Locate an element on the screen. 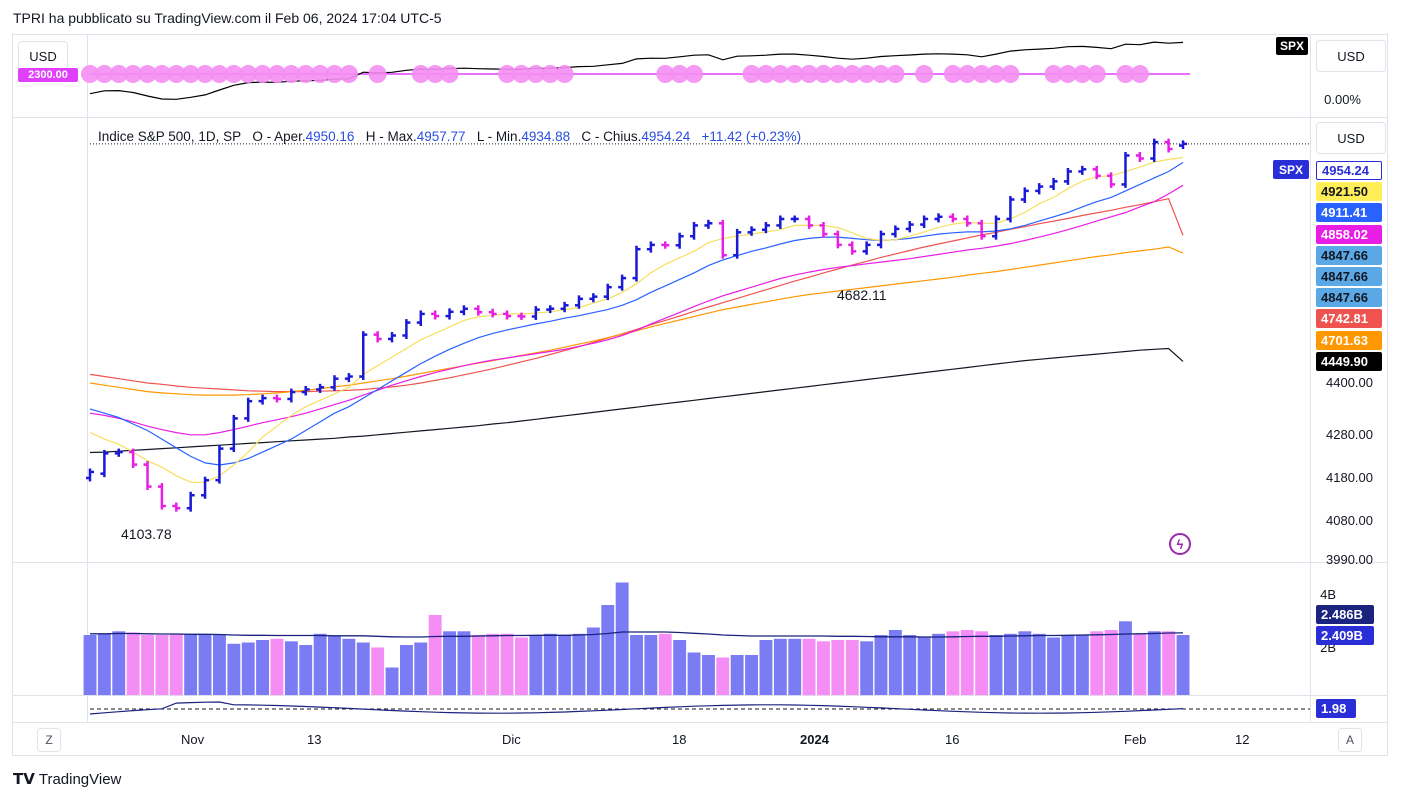  indicator-line is located at coordinates (636, 708).